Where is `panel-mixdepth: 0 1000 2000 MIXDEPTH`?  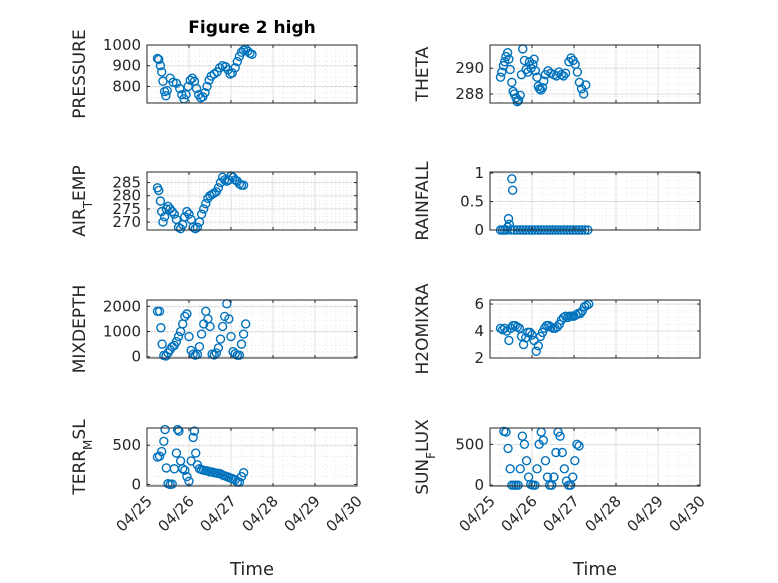 panel-mixdepth: 0 1000 2000 MIXDEPTH is located at coordinates (214, 329).